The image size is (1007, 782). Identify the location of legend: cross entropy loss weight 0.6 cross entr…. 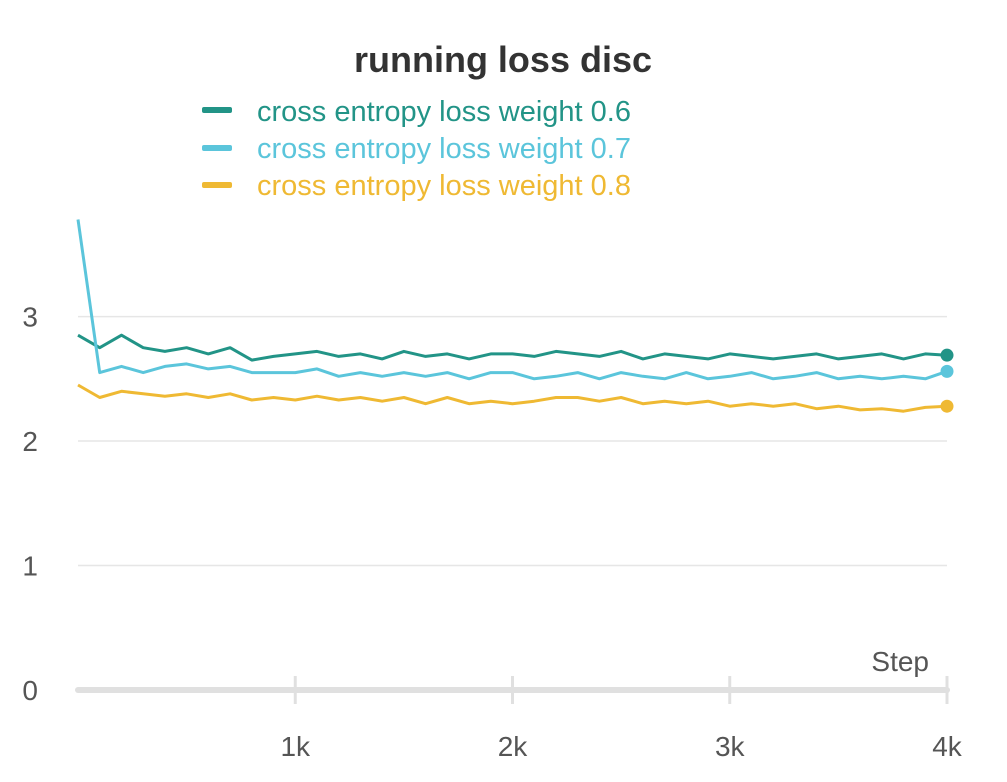
(416, 149).